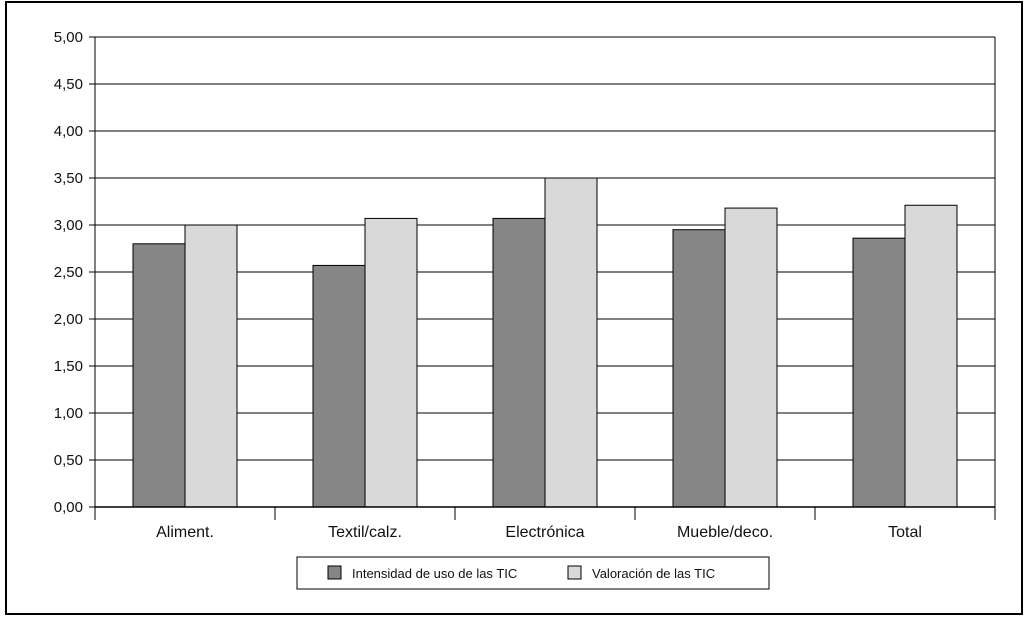 The image size is (1028, 619). What do you see at coordinates (68, 319) in the screenshot?
I see `y-tick-label: 2,00` at bounding box center [68, 319].